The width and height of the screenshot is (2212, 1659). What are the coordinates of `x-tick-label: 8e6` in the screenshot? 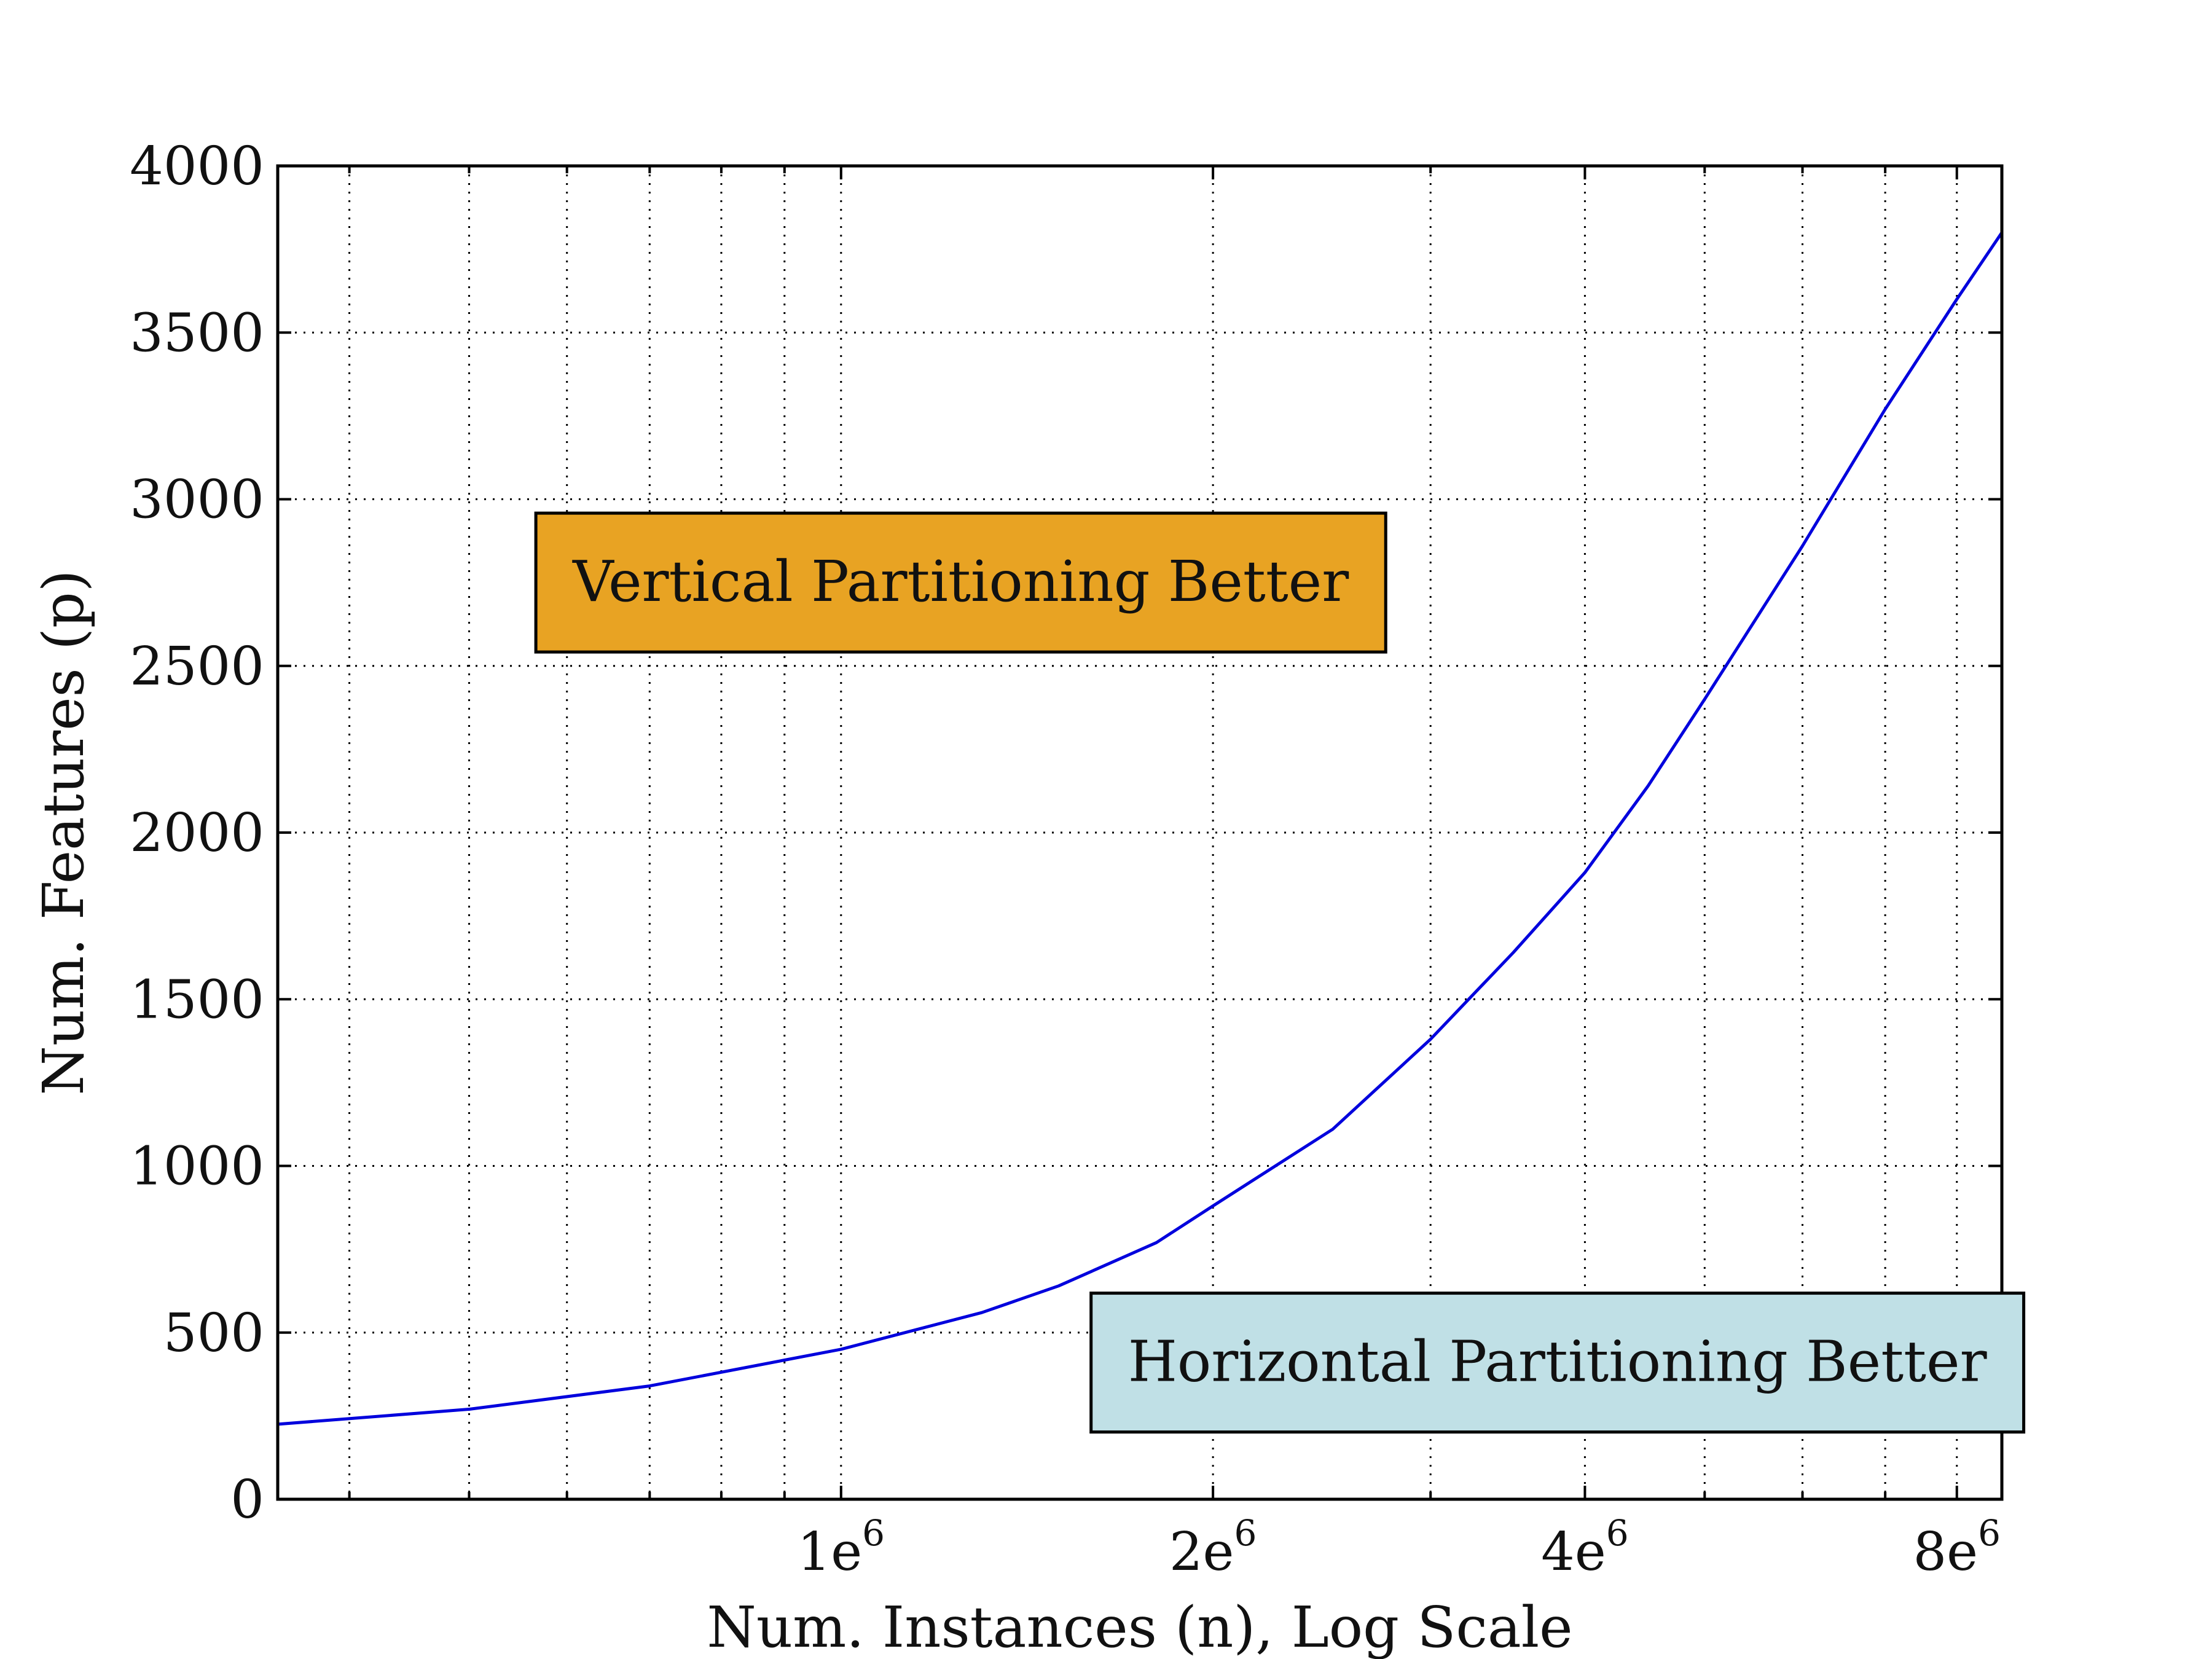 It's located at (1957, 1547).